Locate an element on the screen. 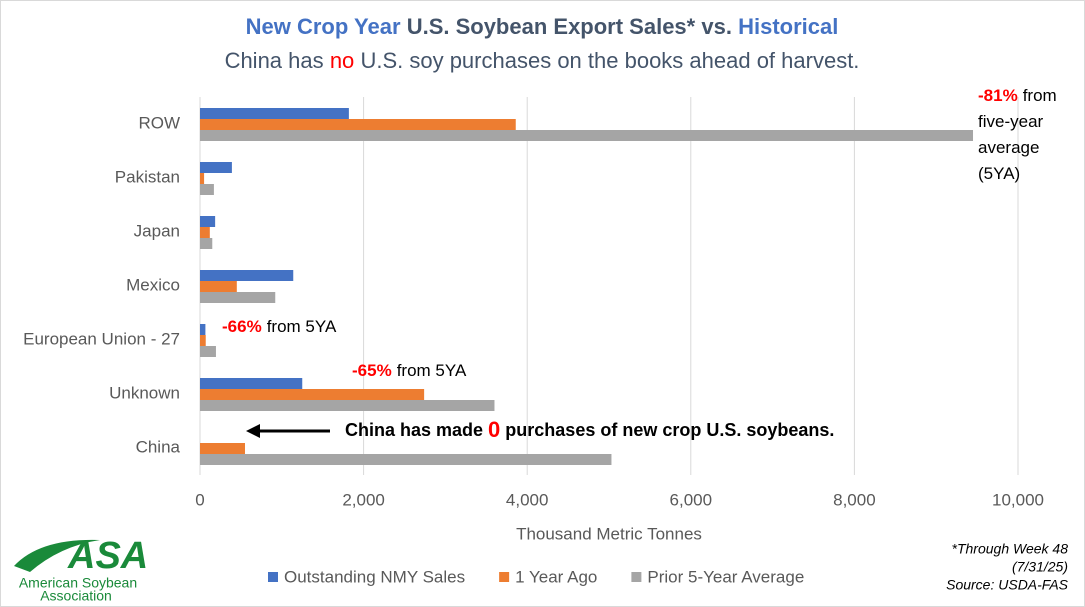 The width and height of the screenshot is (1085, 607). annotation-part: (5YA) is located at coordinates (999, 173).